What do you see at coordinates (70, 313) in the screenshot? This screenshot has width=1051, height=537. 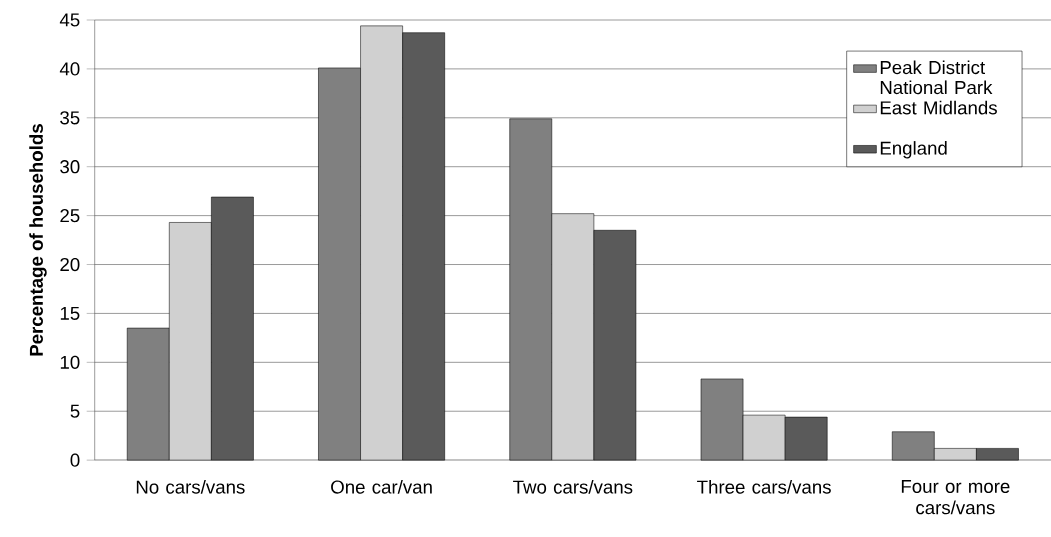 I see `y-tick-label: 15` at bounding box center [70, 313].